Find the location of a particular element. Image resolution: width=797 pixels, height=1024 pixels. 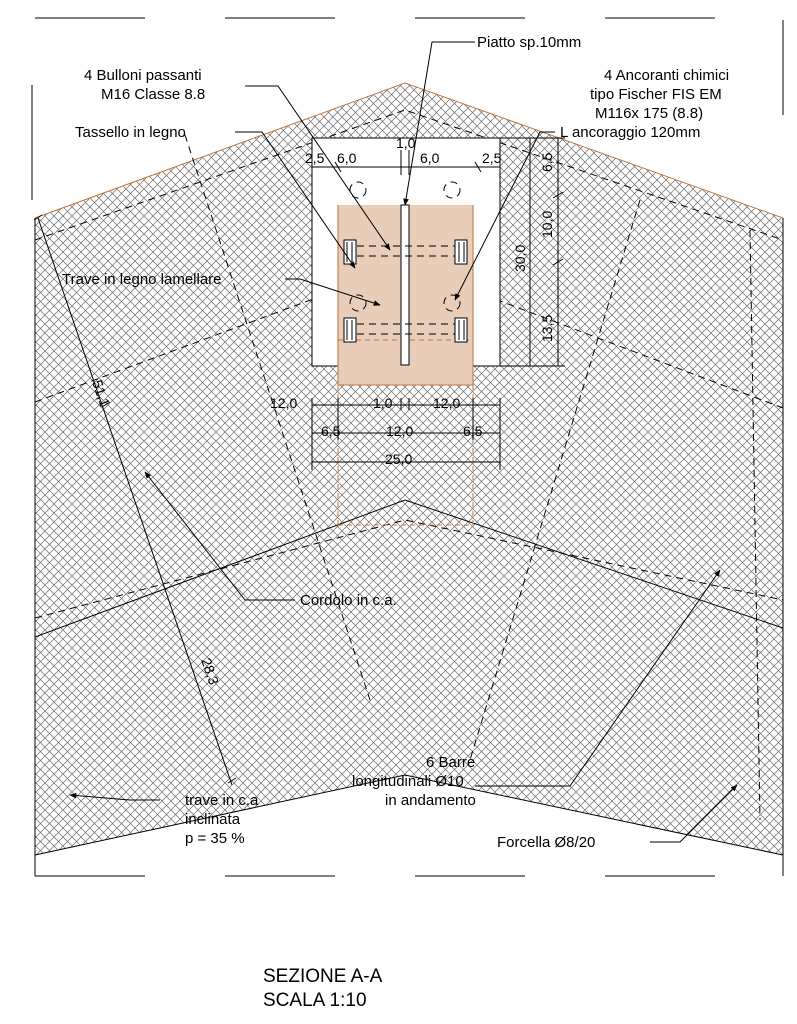

label-trave-ca-2: inclinata is located at coordinates (213, 819).